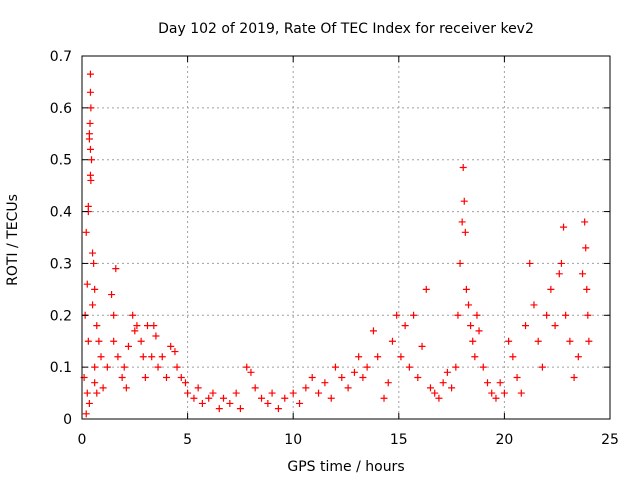  I want to click on y-tick-label: 0, so click(67, 420).